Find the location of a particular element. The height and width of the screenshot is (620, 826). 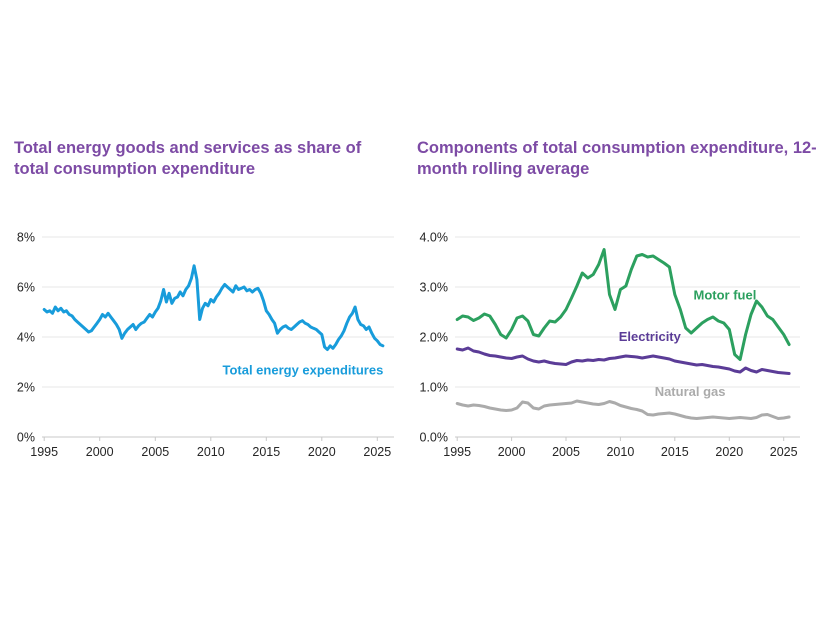

y-tick-label: 6% is located at coordinates (26, 288).